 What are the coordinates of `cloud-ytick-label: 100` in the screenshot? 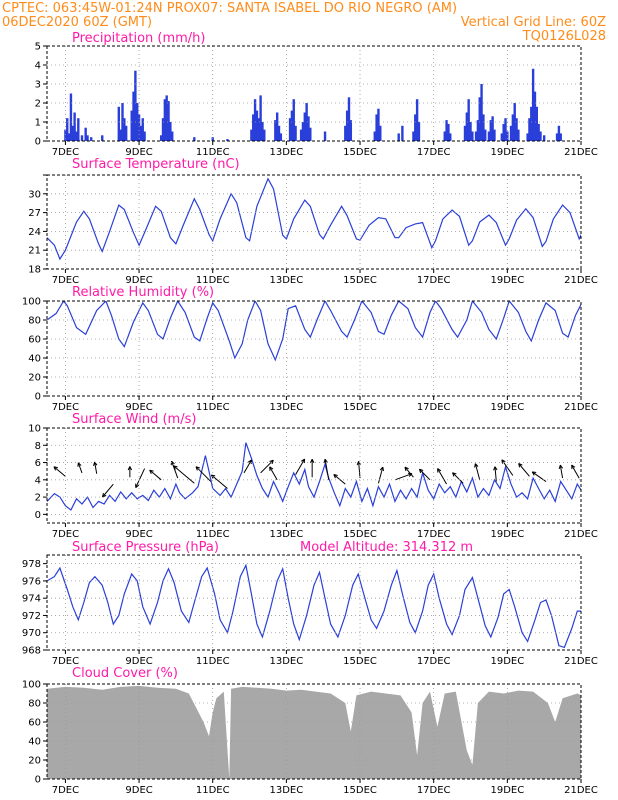 It's located at (31, 685).